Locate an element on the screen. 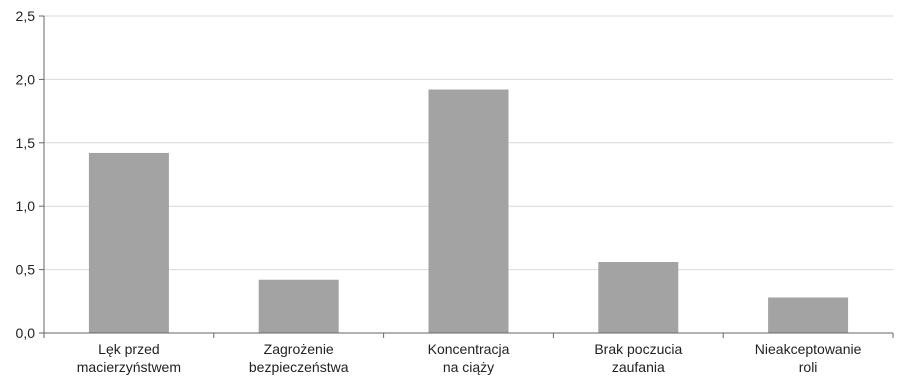 The image size is (897, 379). y-tick-label: 2,0 is located at coordinates (26, 79).